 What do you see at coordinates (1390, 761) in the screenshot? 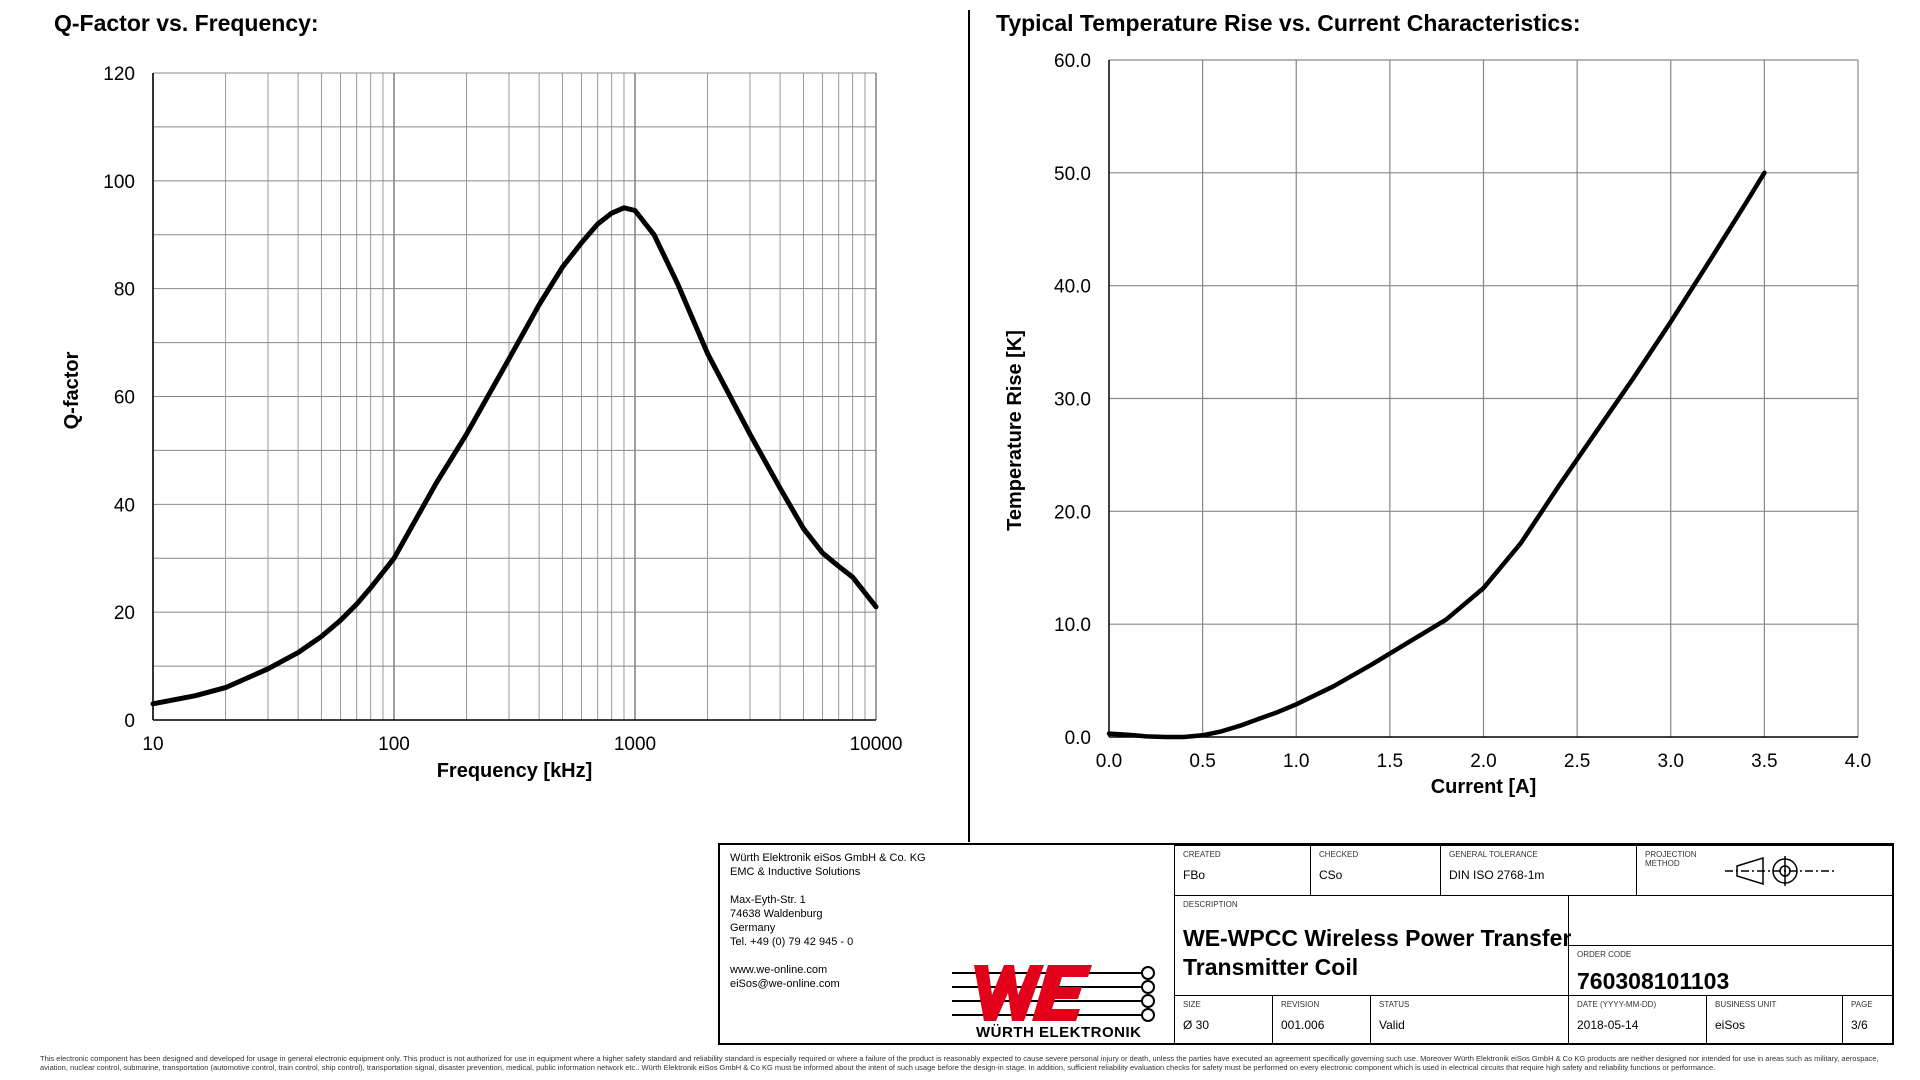
I see `x-tick-label: 1.5` at bounding box center [1390, 761].